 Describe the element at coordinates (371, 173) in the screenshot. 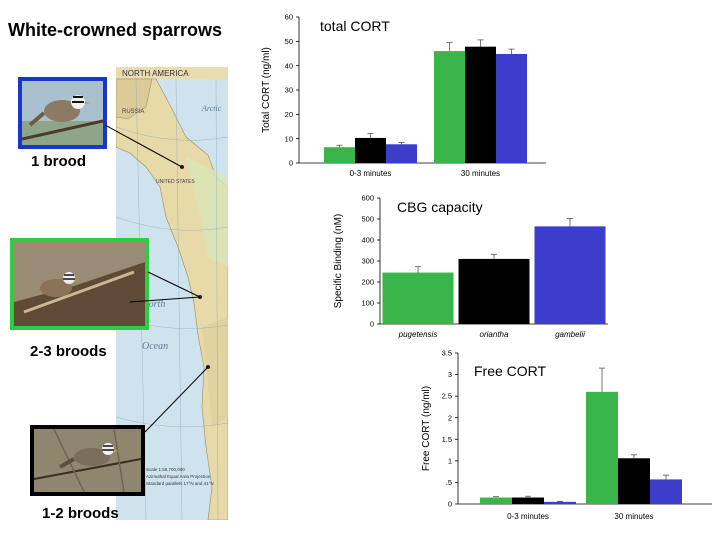

I see `c0-x-tick-label: 0-3 minutes` at that location.